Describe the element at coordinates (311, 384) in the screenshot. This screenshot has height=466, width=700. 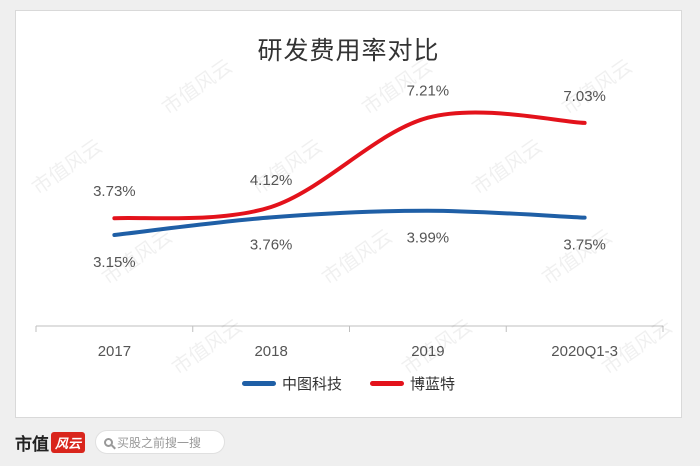
I see `legend-label-series-0: 中图科技` at that location.